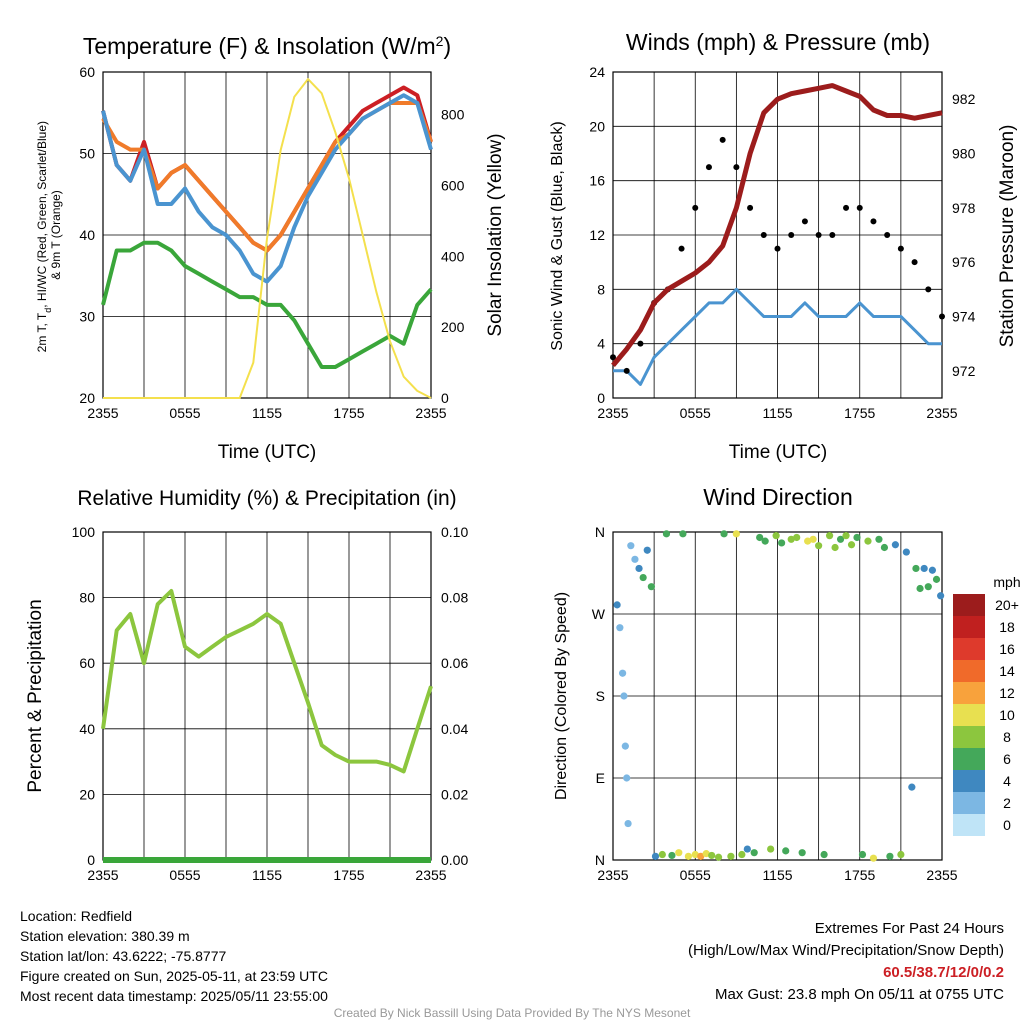 This screenshot has height=1024, width=1024. What do you see at coordinates (859, 413) in the screenshot?
I see `x-tick-label: 1755` at bounding box center [859, 413].